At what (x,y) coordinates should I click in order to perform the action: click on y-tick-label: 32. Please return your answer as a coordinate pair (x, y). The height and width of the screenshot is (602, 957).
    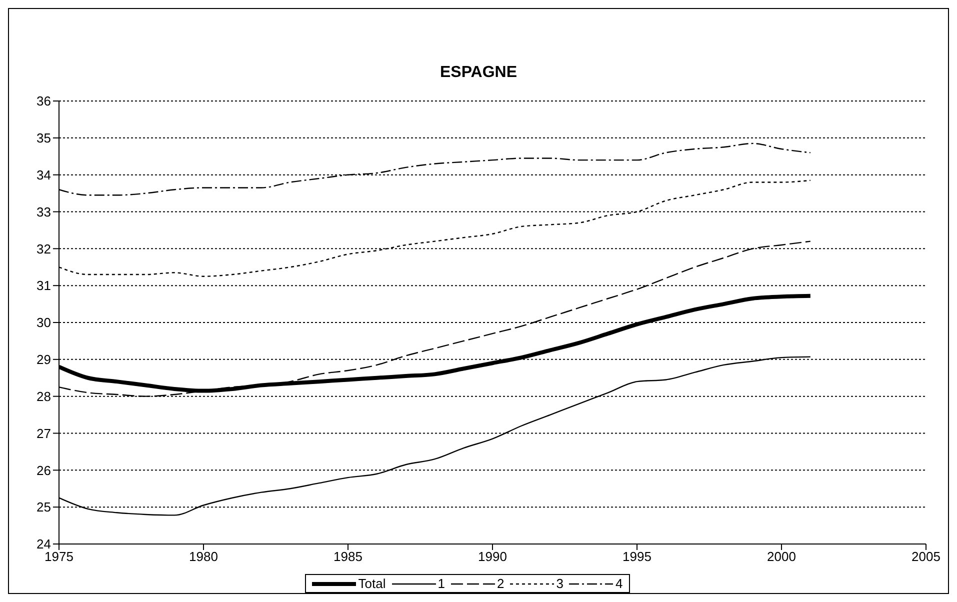
    Looking at the image, I should click on (43, 248).